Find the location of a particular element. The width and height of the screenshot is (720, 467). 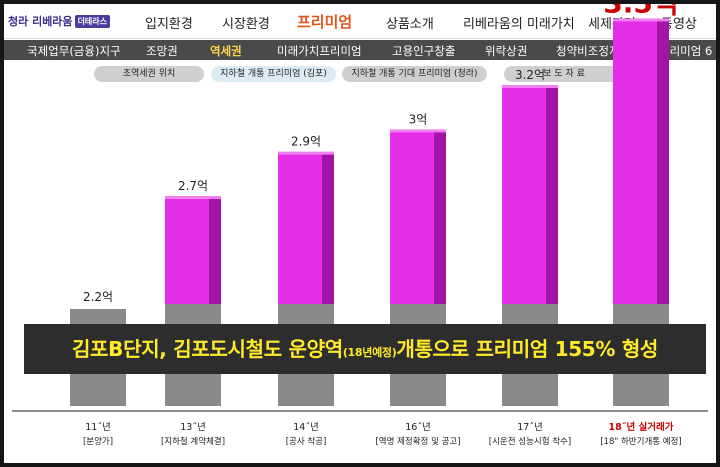

x-tick-note: [지하철 계약체결] is located at coordinates (193, 441).